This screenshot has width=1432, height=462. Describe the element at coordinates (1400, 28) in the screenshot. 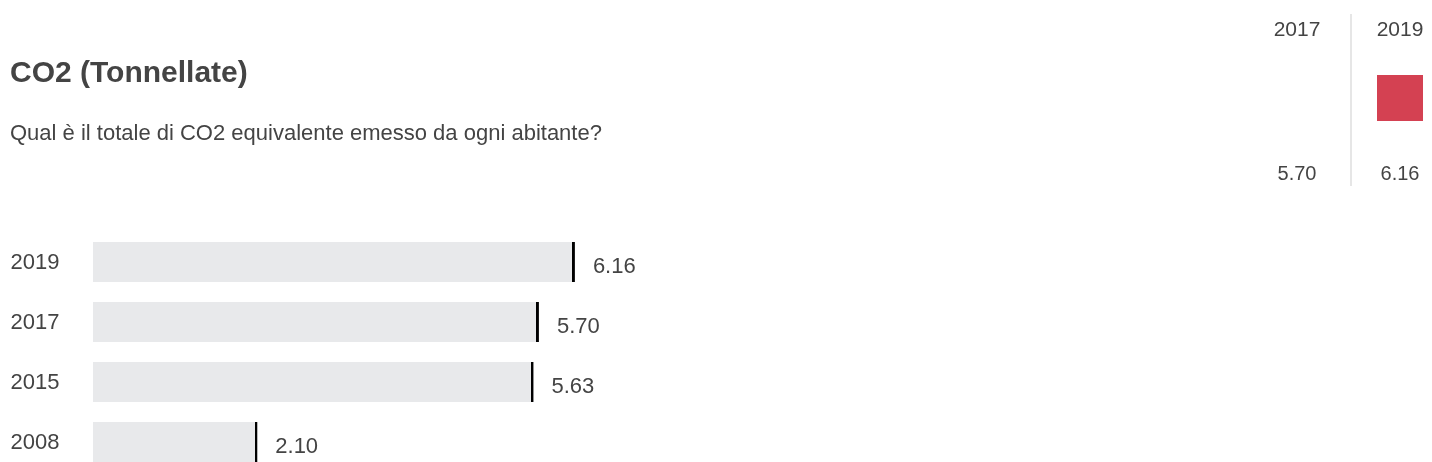

I see `category-label: 2019` at that location.